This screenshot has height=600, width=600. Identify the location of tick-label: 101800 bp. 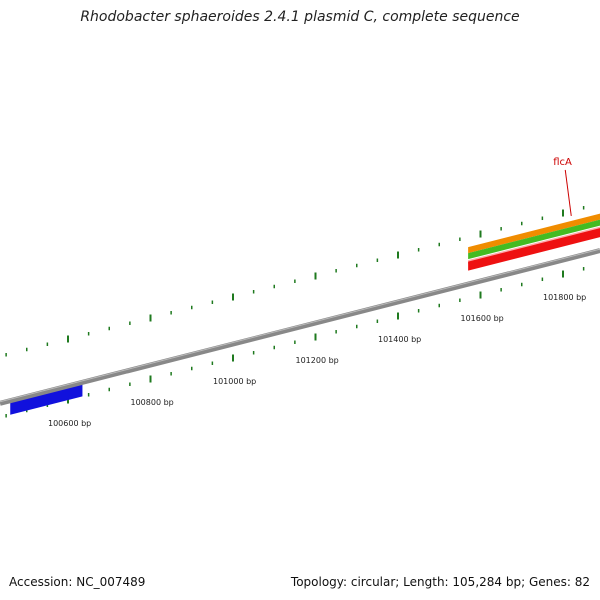
(564, 297).